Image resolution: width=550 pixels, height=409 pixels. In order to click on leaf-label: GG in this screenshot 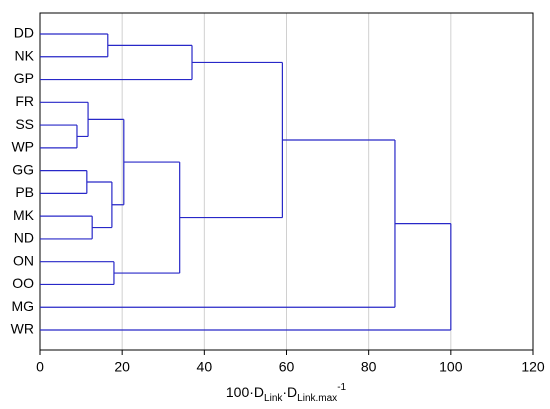, I will do `click(23, 169)`.